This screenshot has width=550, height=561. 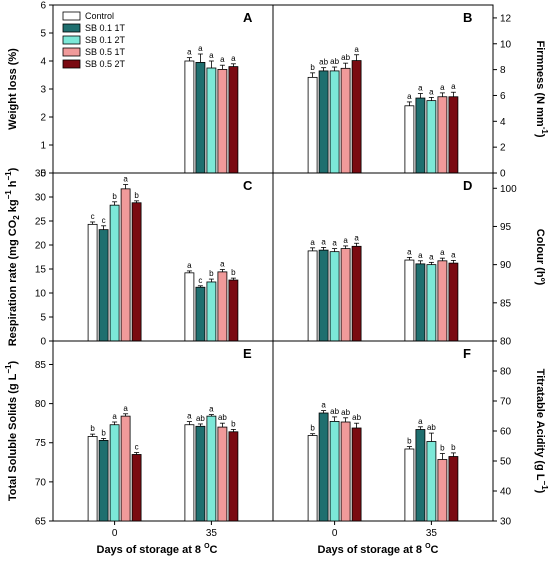 What do you see at coordinates (503, 70) in the screenshot?
I see `y-tick-label: 8` at bounding box center [503, 70].